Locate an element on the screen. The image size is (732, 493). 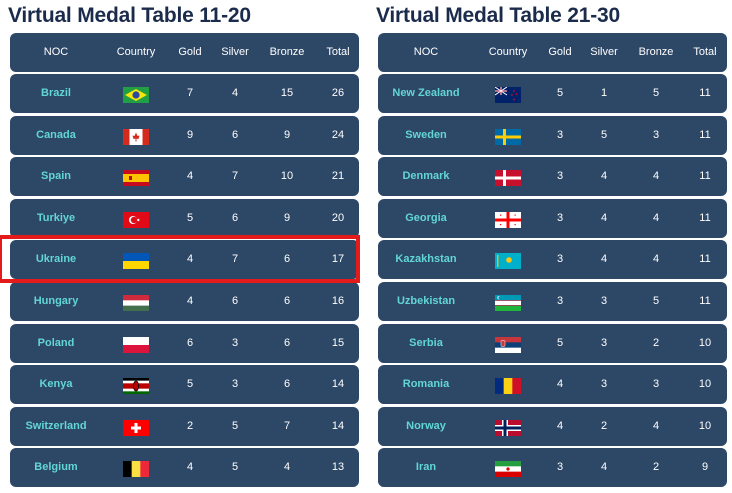
serbia-flag-icon is located at coordinates (508, 344).